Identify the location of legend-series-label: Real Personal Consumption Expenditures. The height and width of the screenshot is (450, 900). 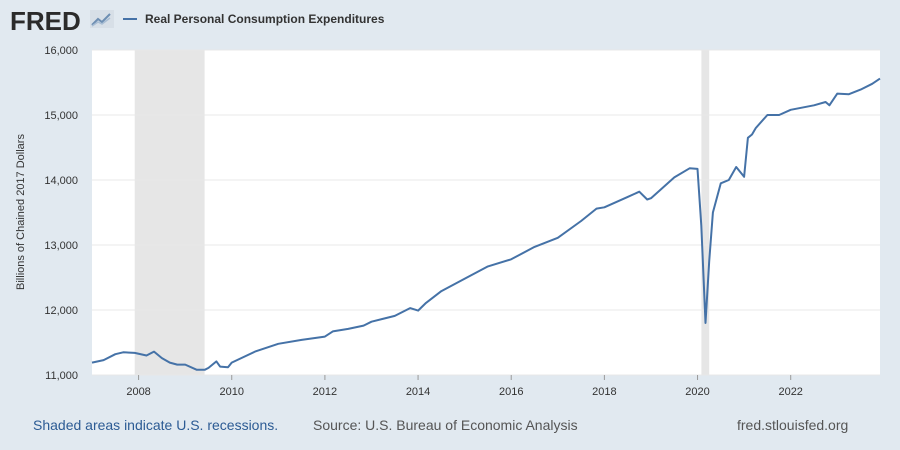
(265, 19).